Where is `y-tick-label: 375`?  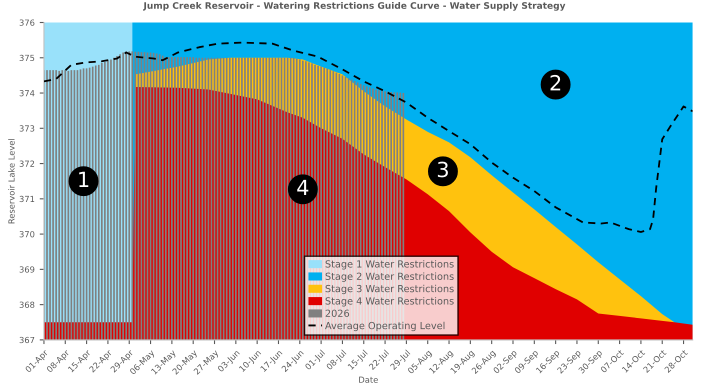 y-tick-label: 375 is located at coordinates (27, 58).